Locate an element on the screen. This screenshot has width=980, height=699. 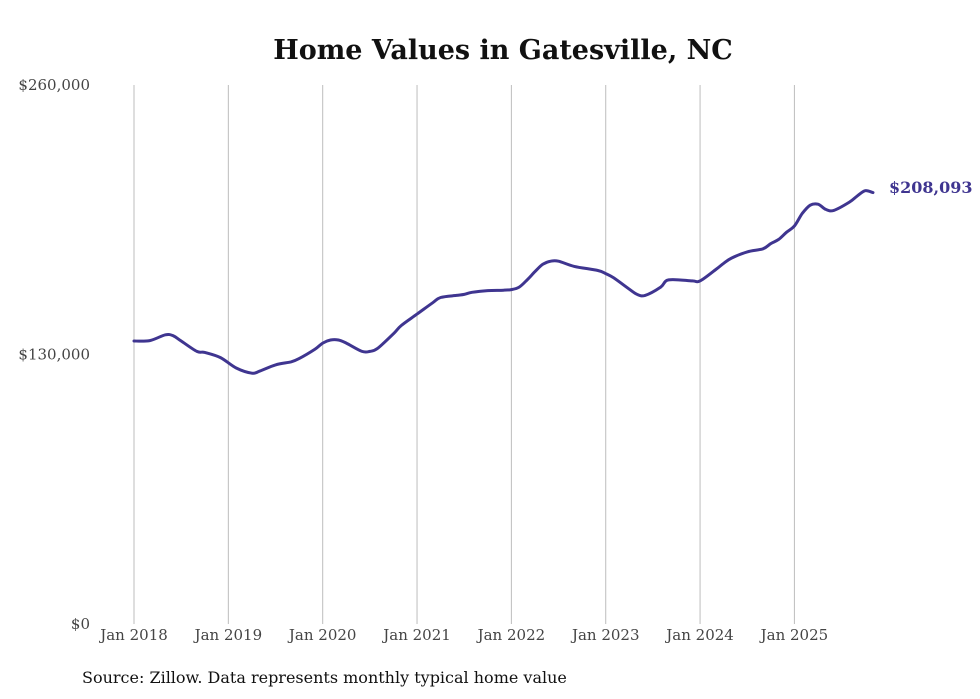
x-tick-label: Jan 2024 is located at coordinates (699, 635).